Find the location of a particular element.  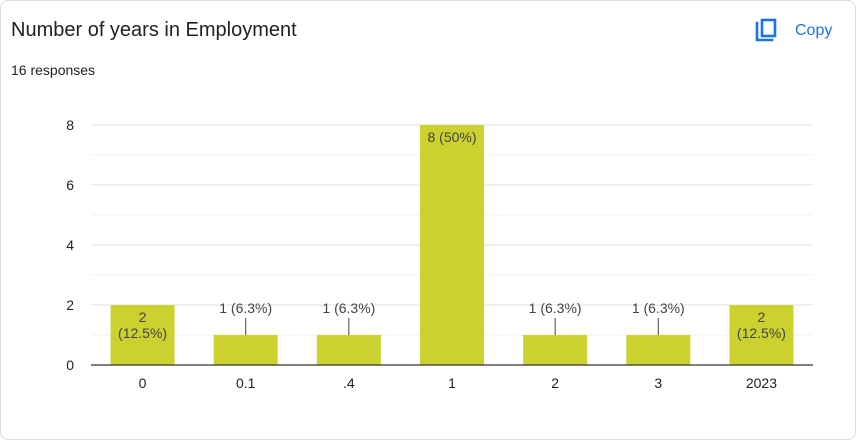

y-tick-label: 8 is located at coordinates (70, 125).